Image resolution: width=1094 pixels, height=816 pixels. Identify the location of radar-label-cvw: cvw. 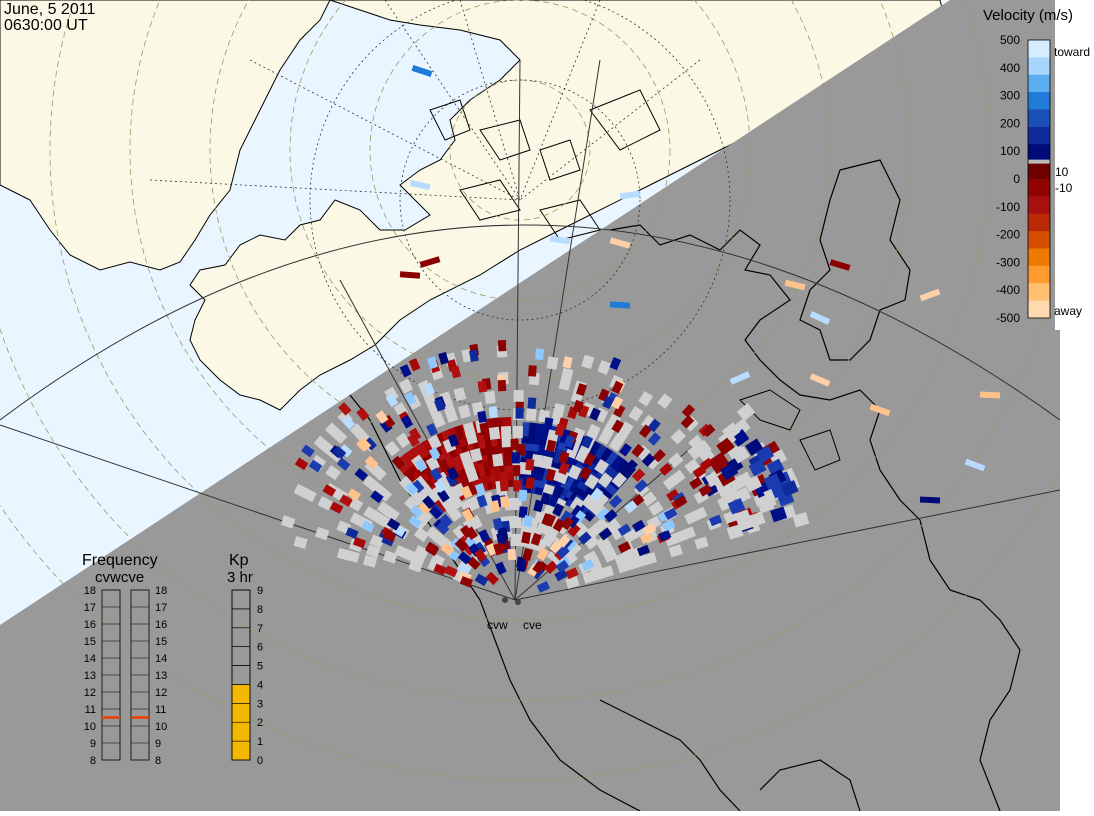
(497, 625).